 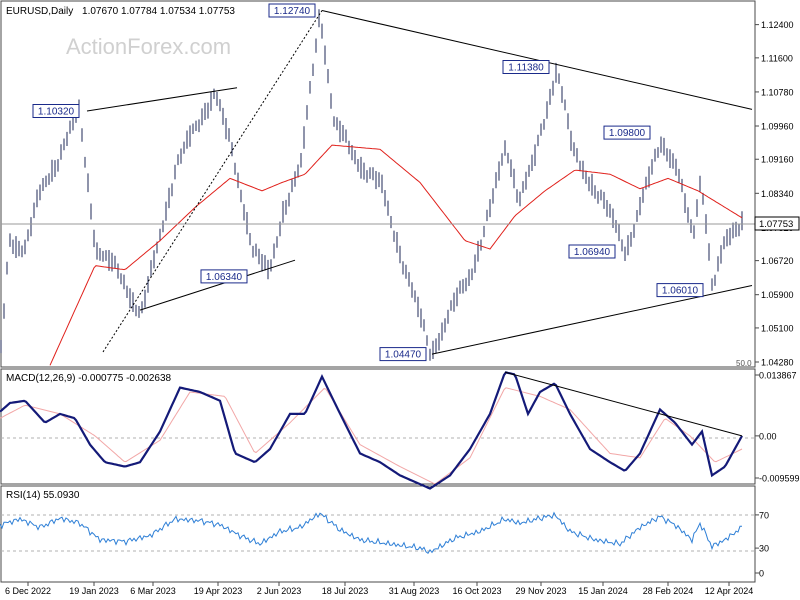 What do you see at coordinates (777, 427) in the screenshot?
I see `macd-axis: 0.013867 0.00 -0.009599` at bounding box center [777, 427].